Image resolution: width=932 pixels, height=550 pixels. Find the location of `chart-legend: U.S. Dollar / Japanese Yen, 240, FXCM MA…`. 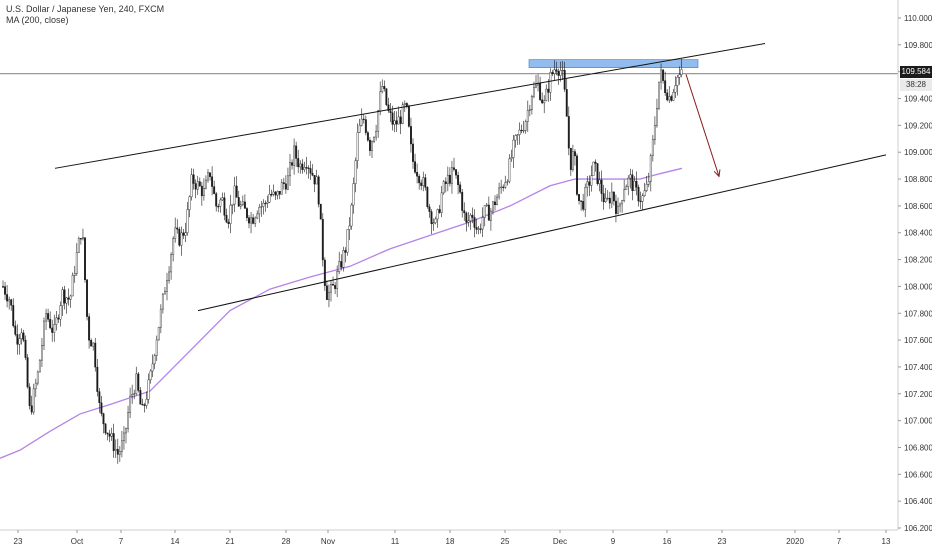

chart-legend: U.S. Dollar / Japanese Yen, 240, FXCM MA… is located at coordinates (85, 15).